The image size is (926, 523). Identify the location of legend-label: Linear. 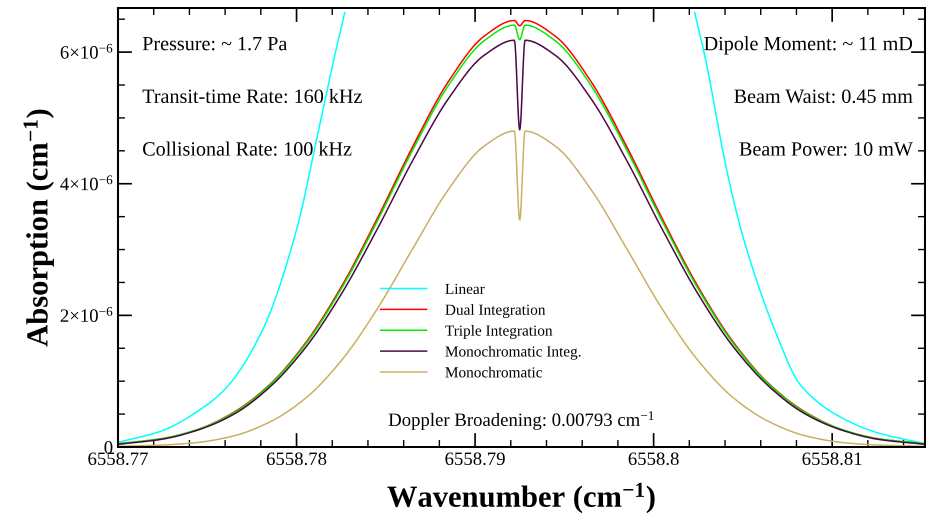
(465, 289).